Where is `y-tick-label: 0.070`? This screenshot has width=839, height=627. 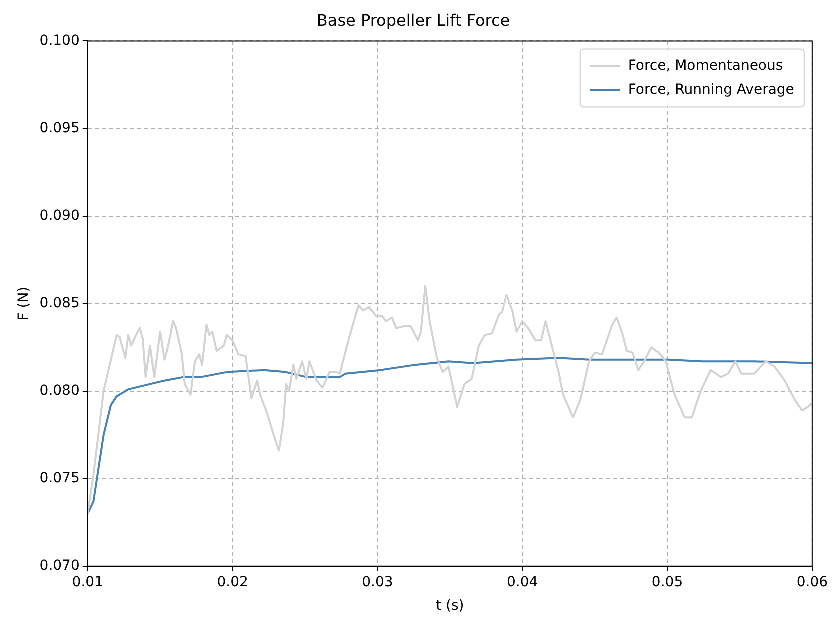
y-tick-label: 0.070 is located at coordinates (60, 566).